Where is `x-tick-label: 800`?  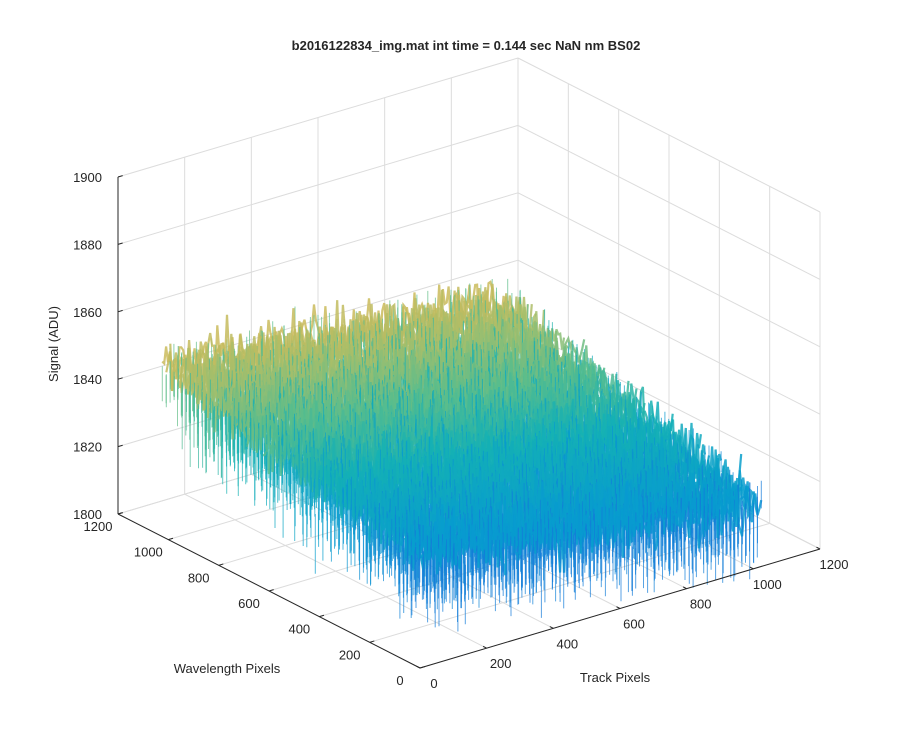
x-tick-label: 800 is located at coordinates (701, 604).